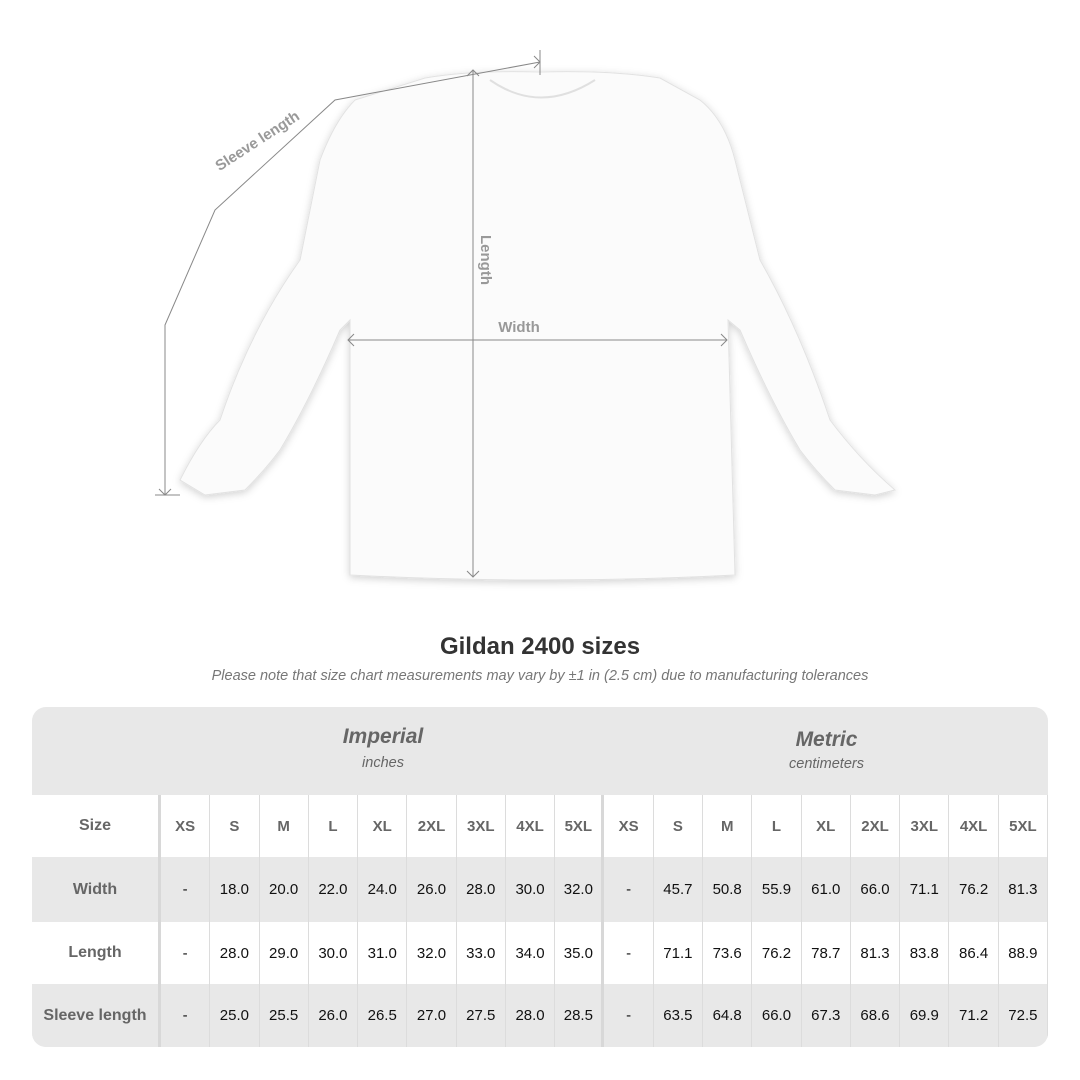 This screenshot has height=1080, width=1080. I want to click on table-cell: 63.5, so click(679, 1015).